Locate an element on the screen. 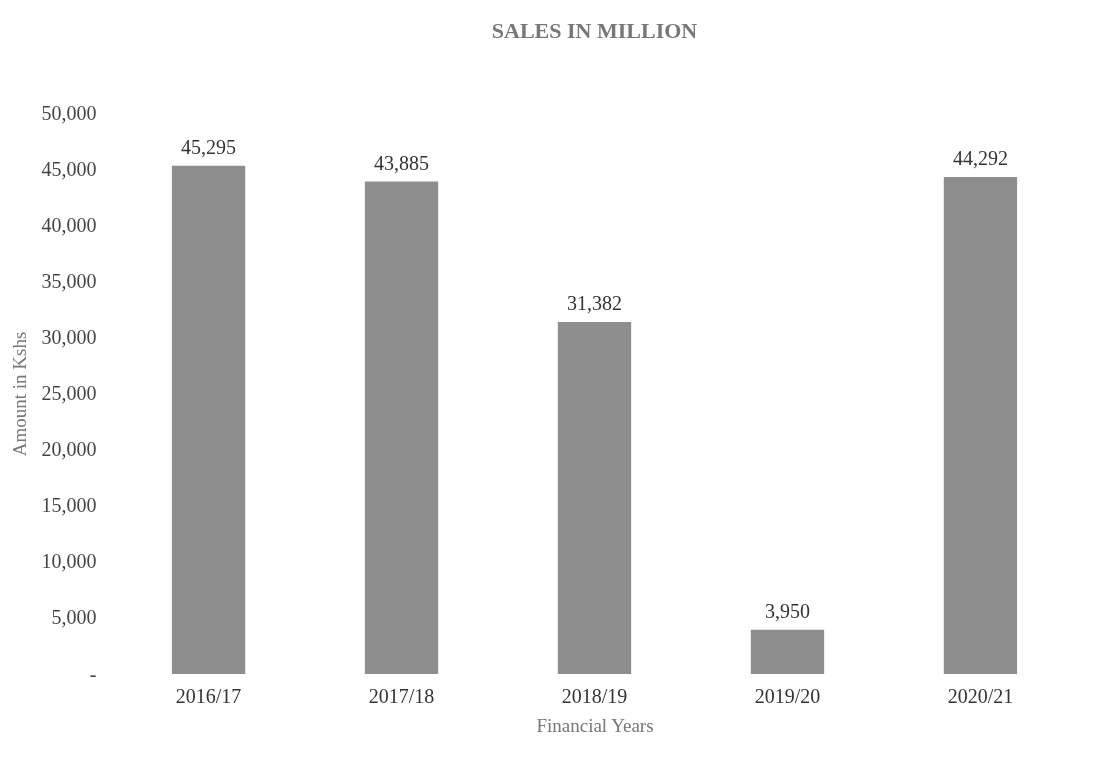 The image size is (1108, 761). data-label: 44,292 is located at coordinates (980, 158).